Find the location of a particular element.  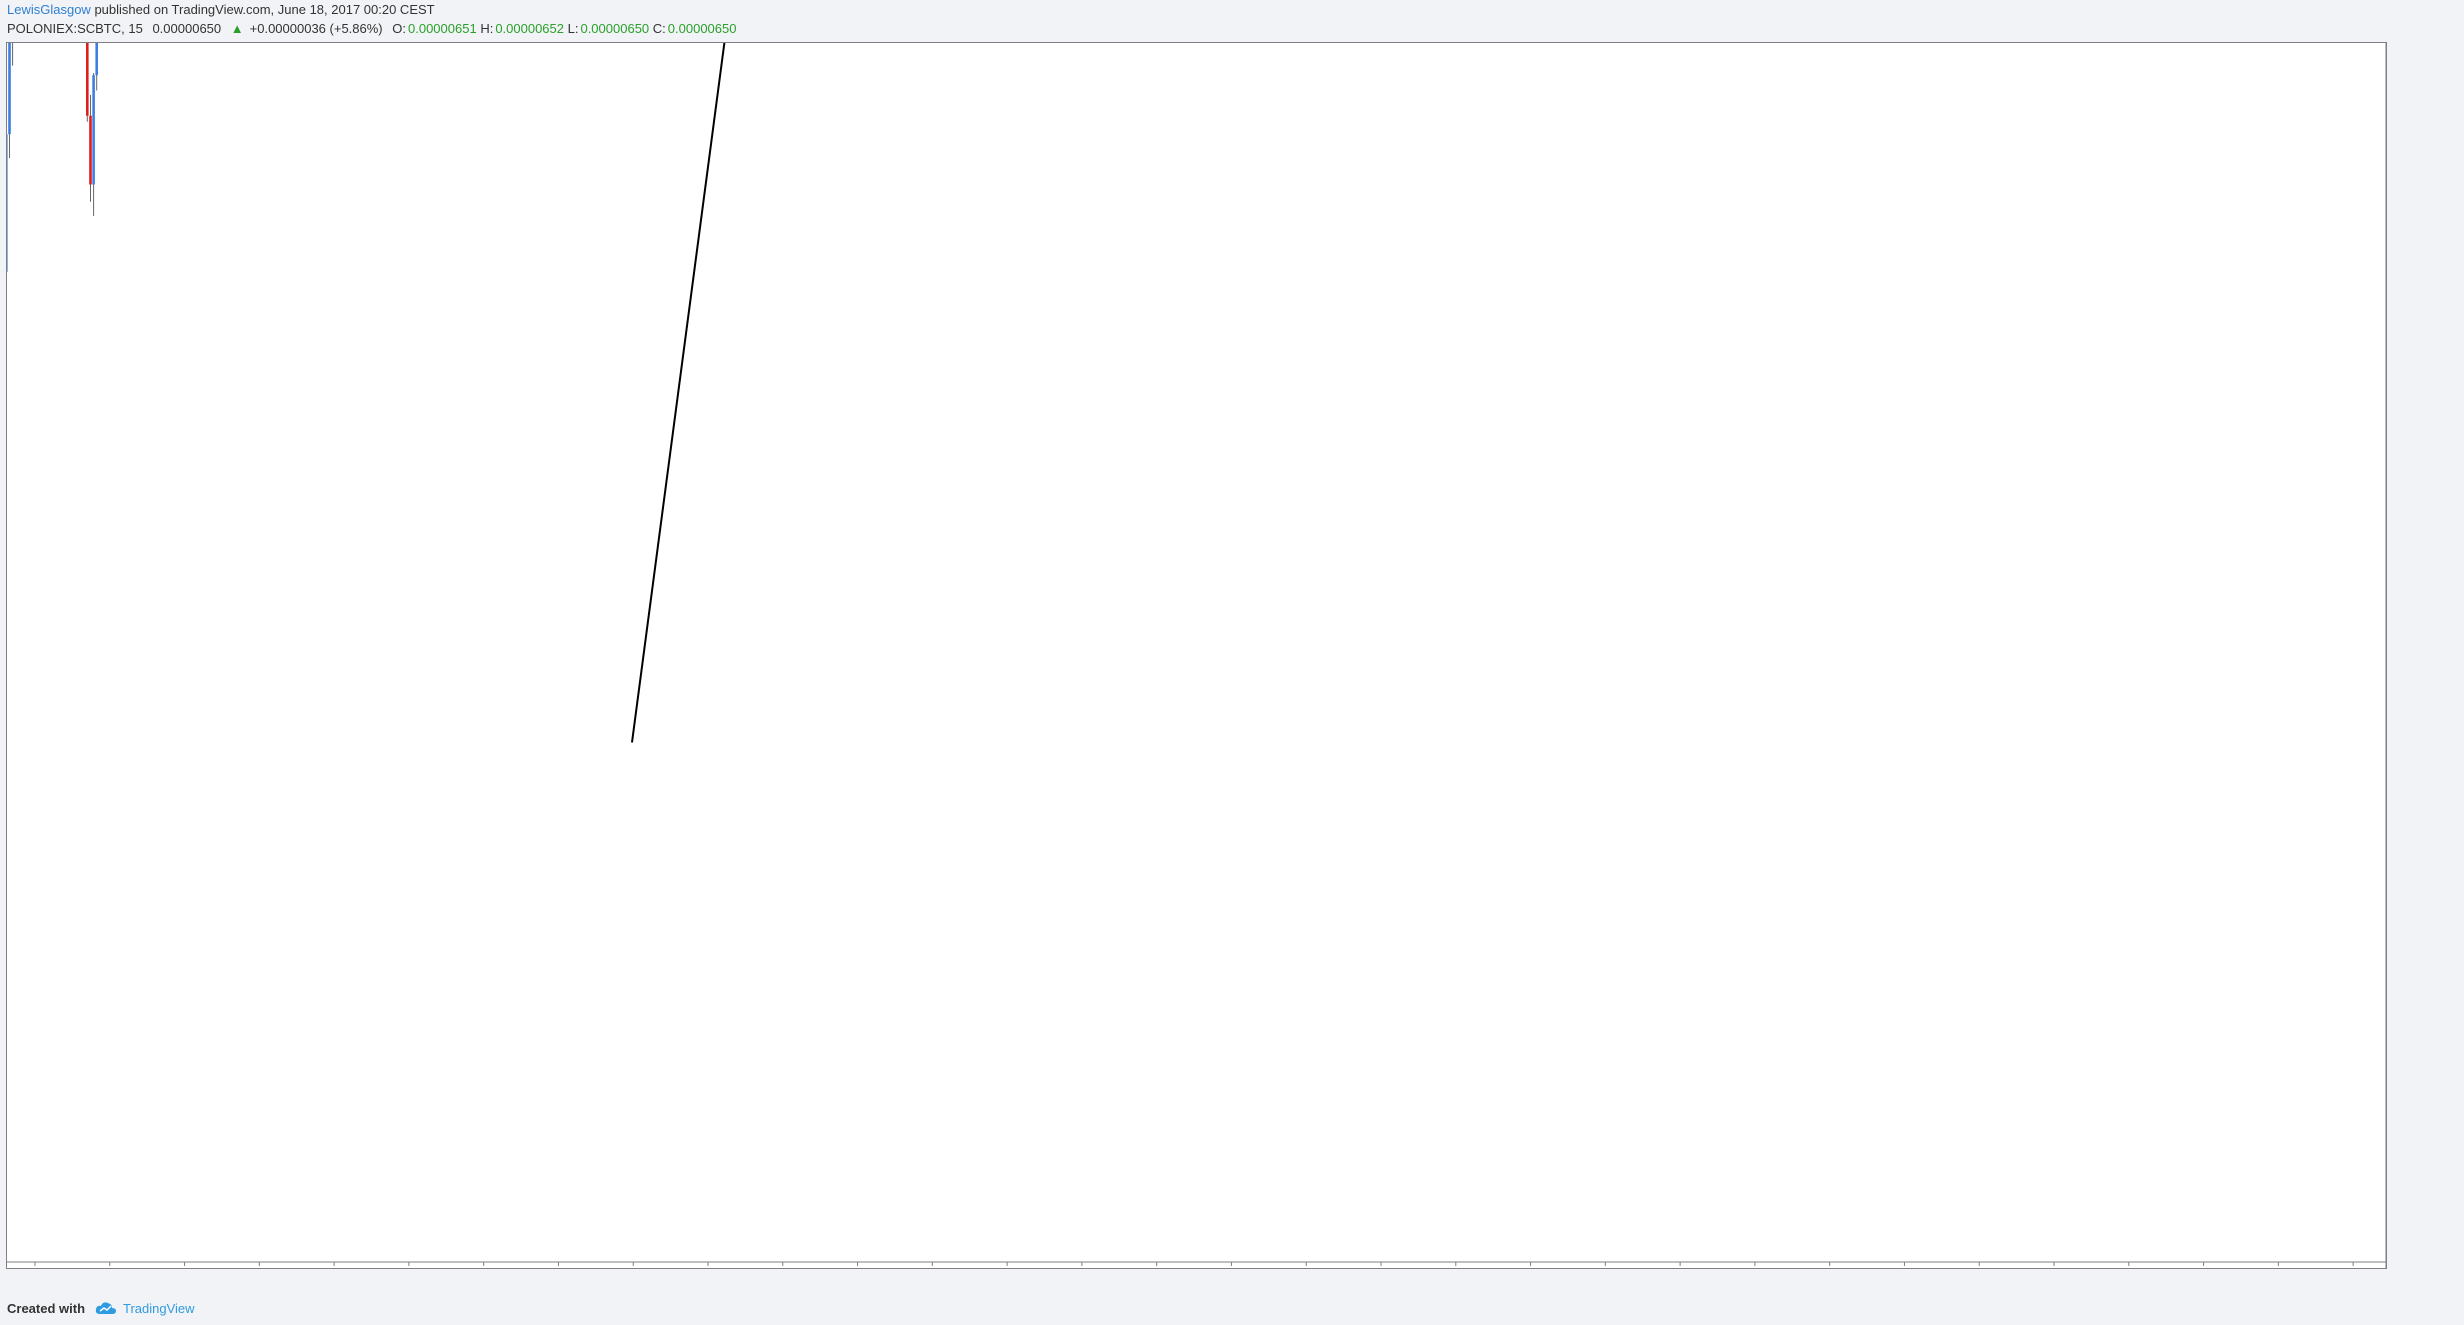

tradingview-cloud-icon is located at coordinates (106, 1308).